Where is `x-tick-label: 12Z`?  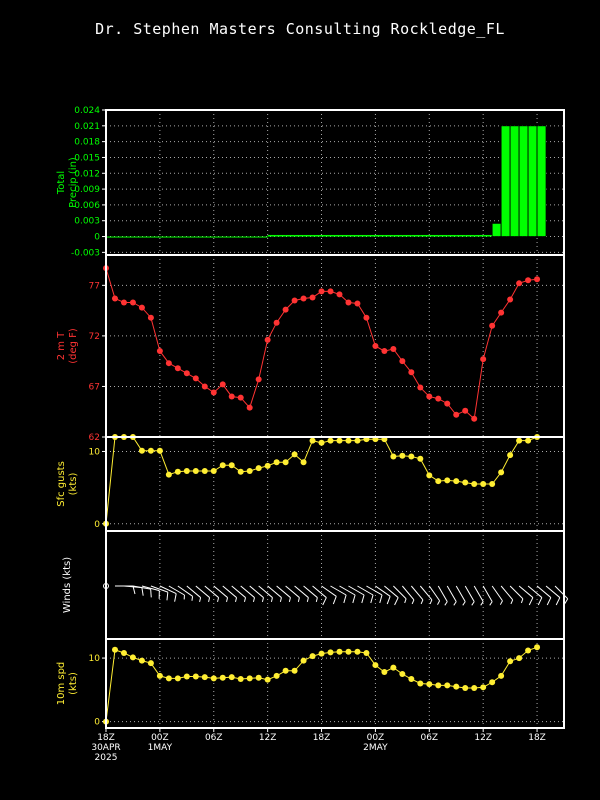 x-tick-label: 12Z is located at coordinates (268, 738).